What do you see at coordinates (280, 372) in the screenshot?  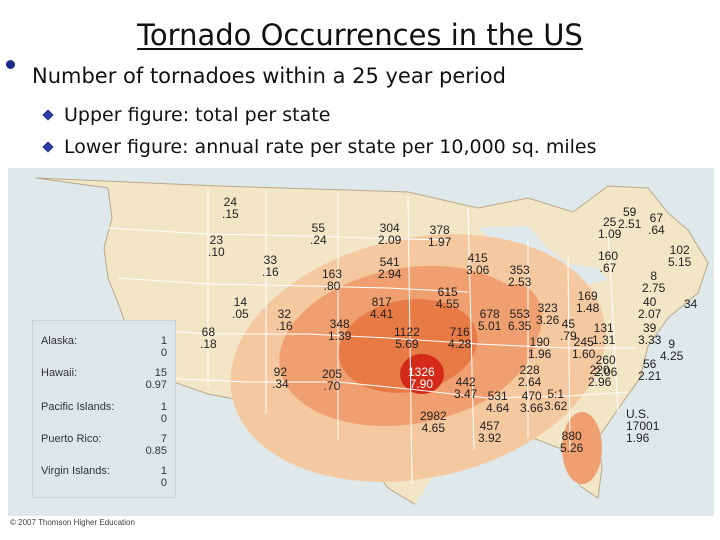 I see `state-total: 92` at bounding box center [280, 372].